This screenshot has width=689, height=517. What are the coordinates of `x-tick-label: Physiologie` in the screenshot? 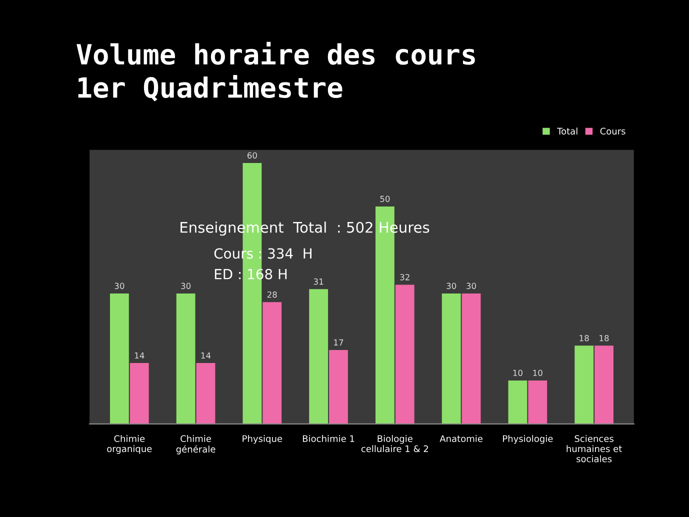 It's located at (528, 439).